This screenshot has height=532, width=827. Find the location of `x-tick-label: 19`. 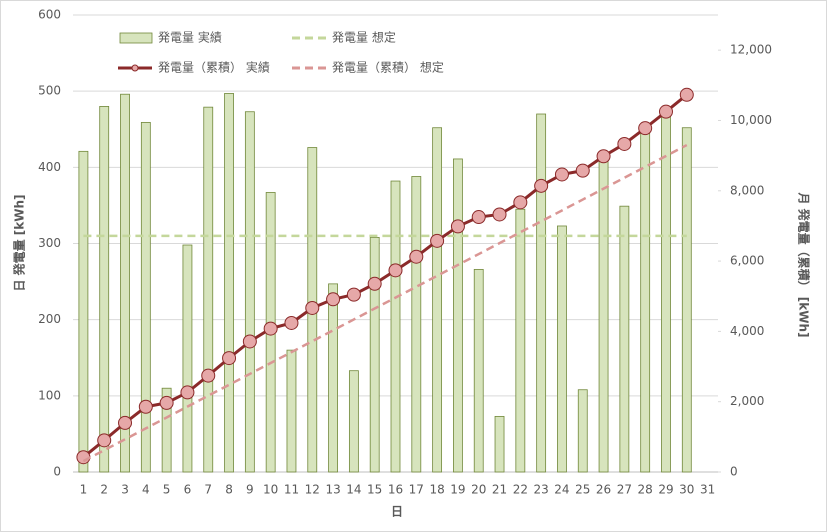

x-tick-label: 19 is located at coordinates (457, 490).